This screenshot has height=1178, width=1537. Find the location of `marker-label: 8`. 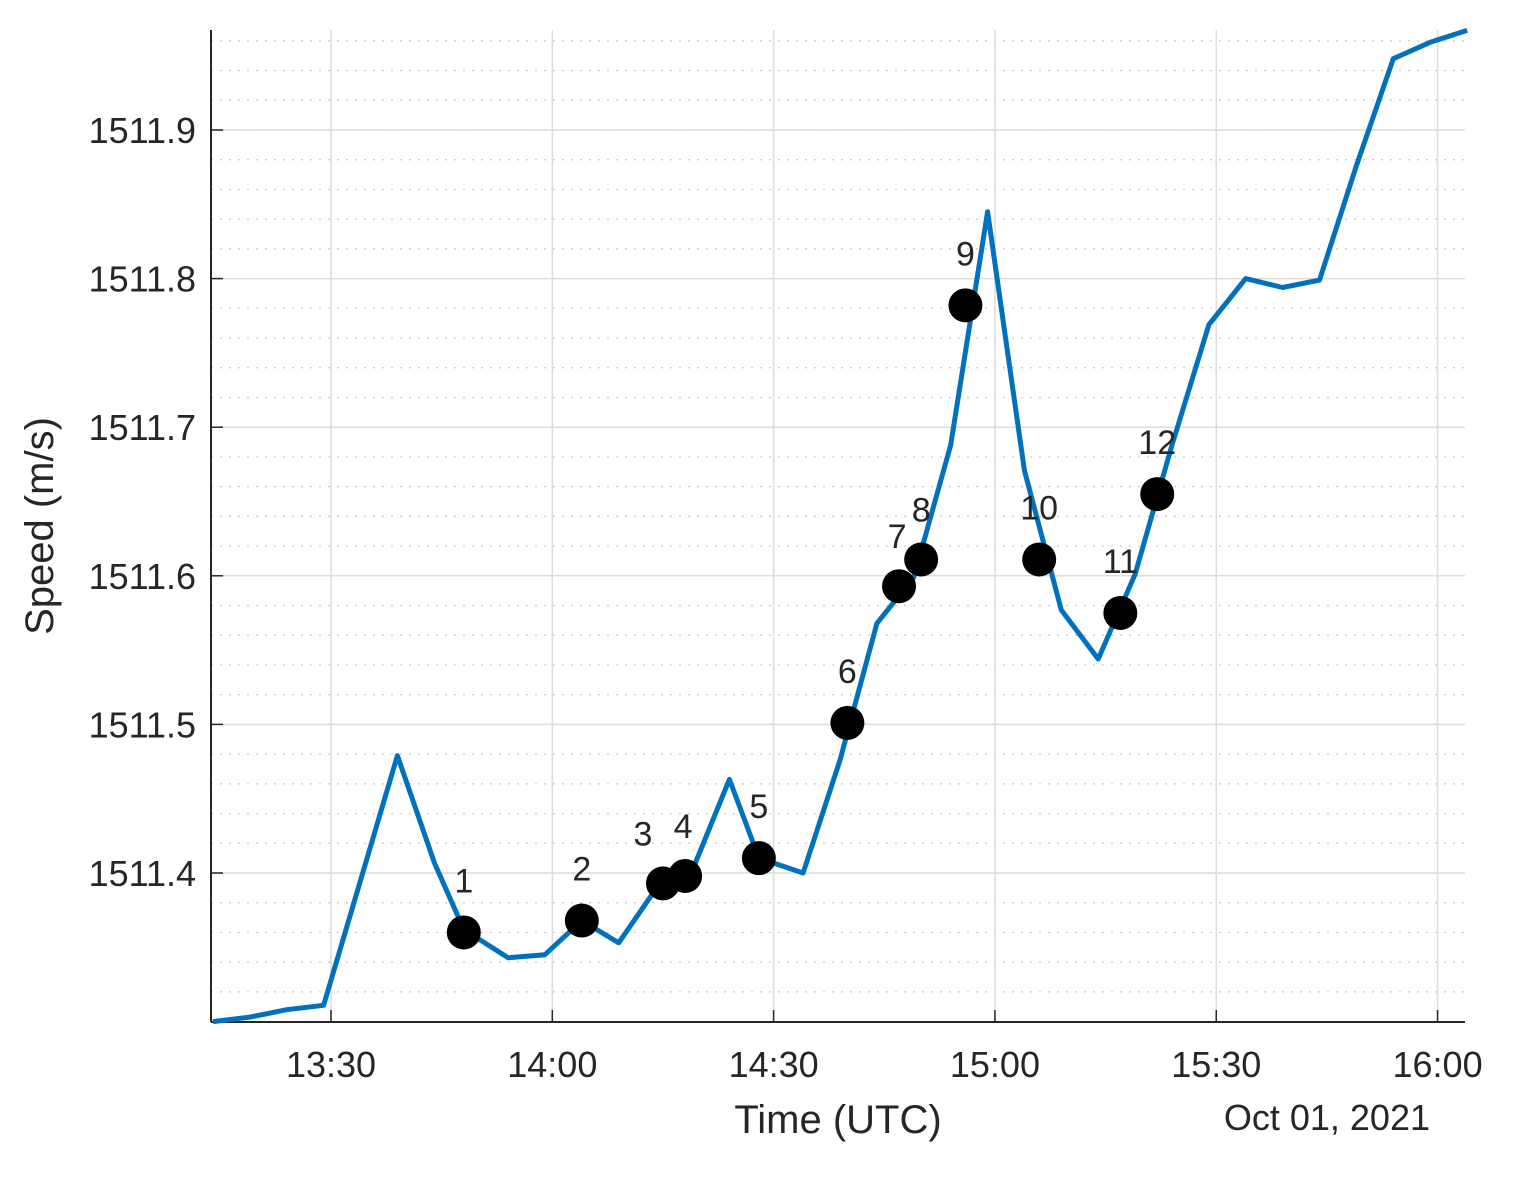

marker-label: 8 is located at coordinates (921, 510).